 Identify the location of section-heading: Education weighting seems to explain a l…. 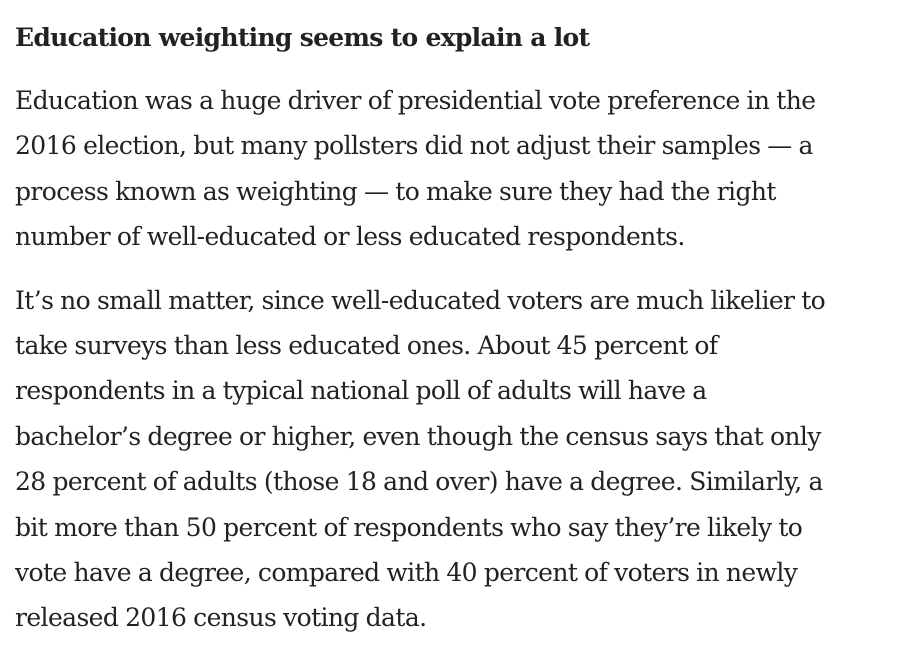
(302, 37).